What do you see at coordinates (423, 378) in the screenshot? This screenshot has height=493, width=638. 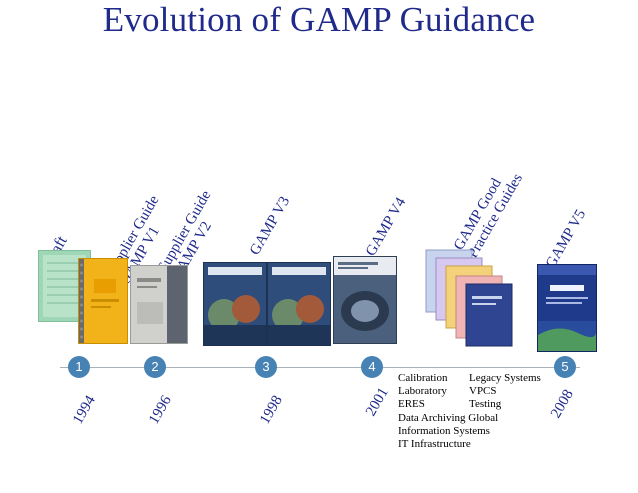 I see `category-item: Calibration` at bounding box center [423, 378].